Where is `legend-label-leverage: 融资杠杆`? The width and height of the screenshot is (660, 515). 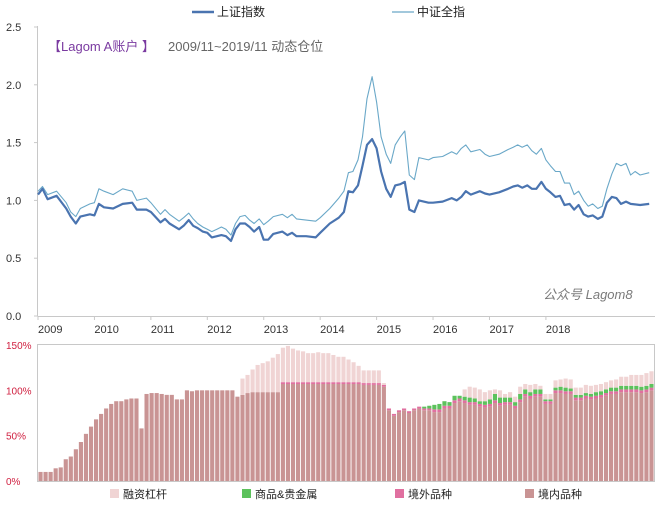
legend-label-leverage: 融资杠杆 is located at coordinates (145, 494).